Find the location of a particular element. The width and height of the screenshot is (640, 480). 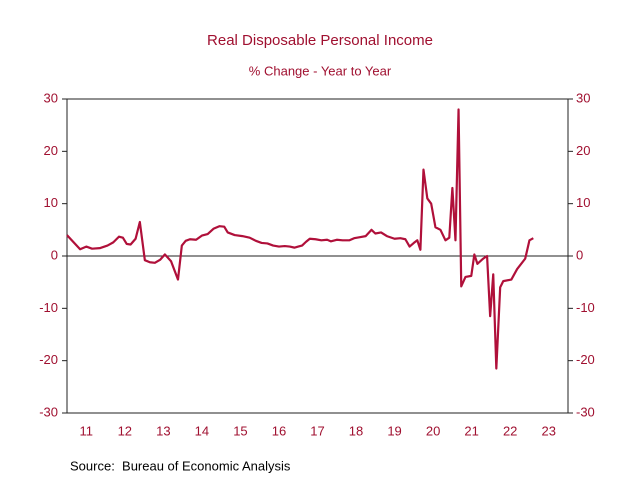

y-tick-label: 10 is located at coordinates (51, 202).